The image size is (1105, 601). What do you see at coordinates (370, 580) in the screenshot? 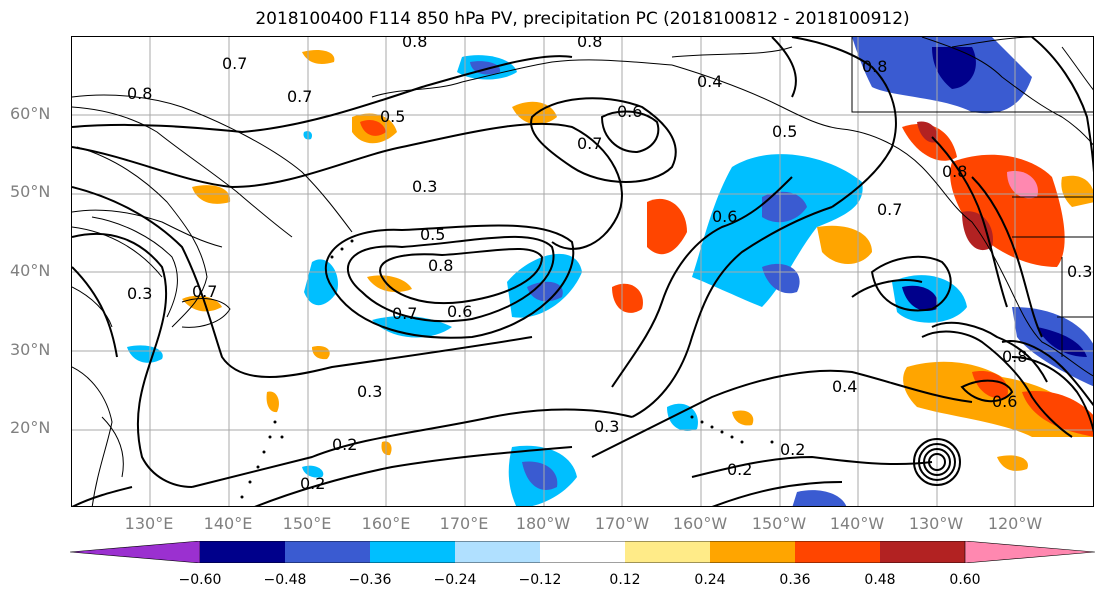
I see `colorbar-tick: −0.36` at bounding box center [370, 580].